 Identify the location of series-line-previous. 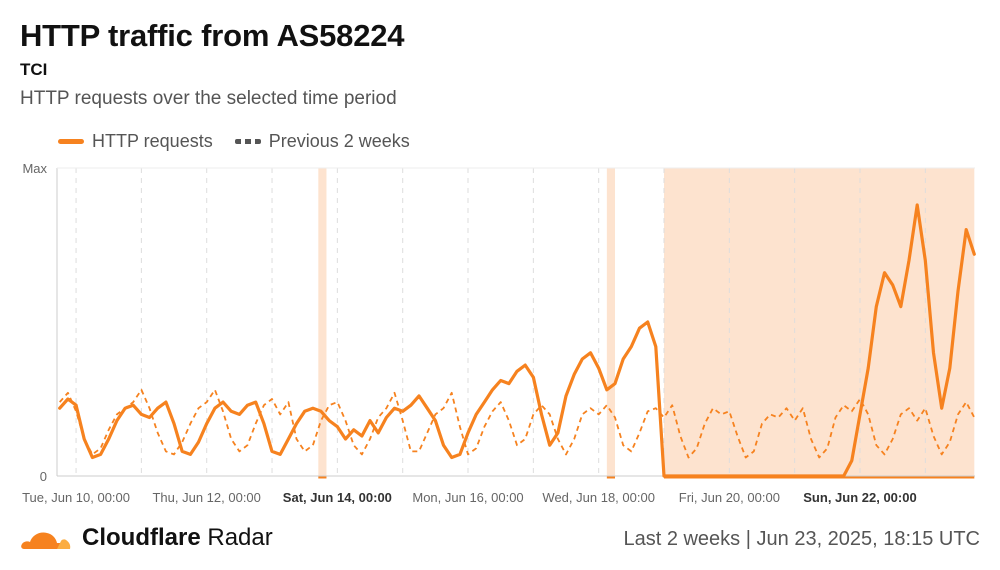
(517, 423).